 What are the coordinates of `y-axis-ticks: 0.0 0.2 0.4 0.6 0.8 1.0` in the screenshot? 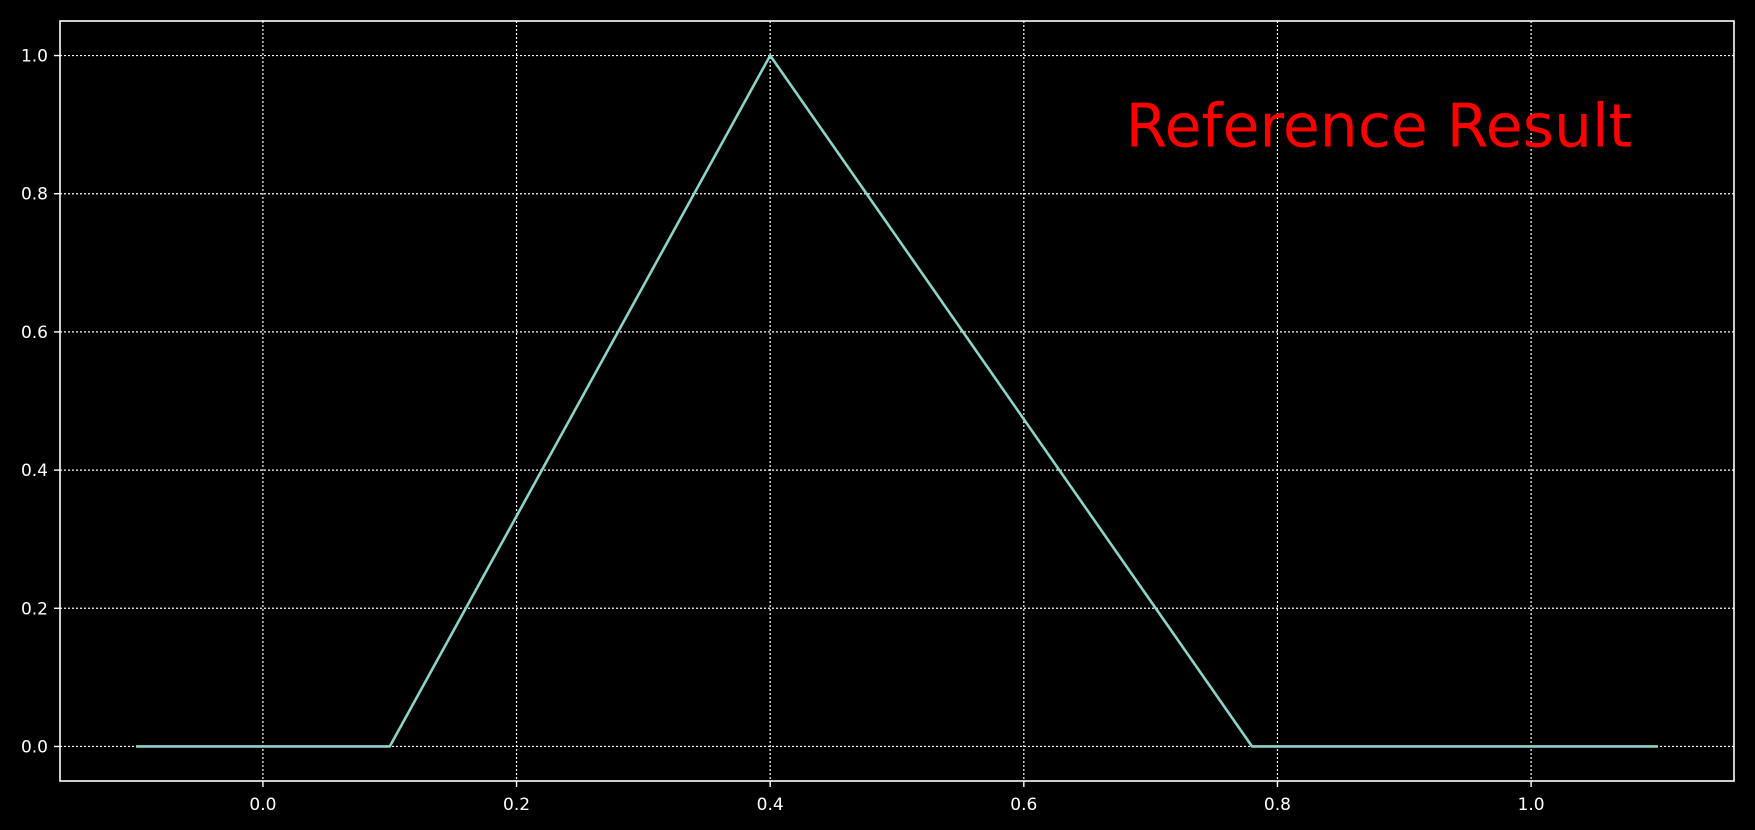 It's located at (40, 402).